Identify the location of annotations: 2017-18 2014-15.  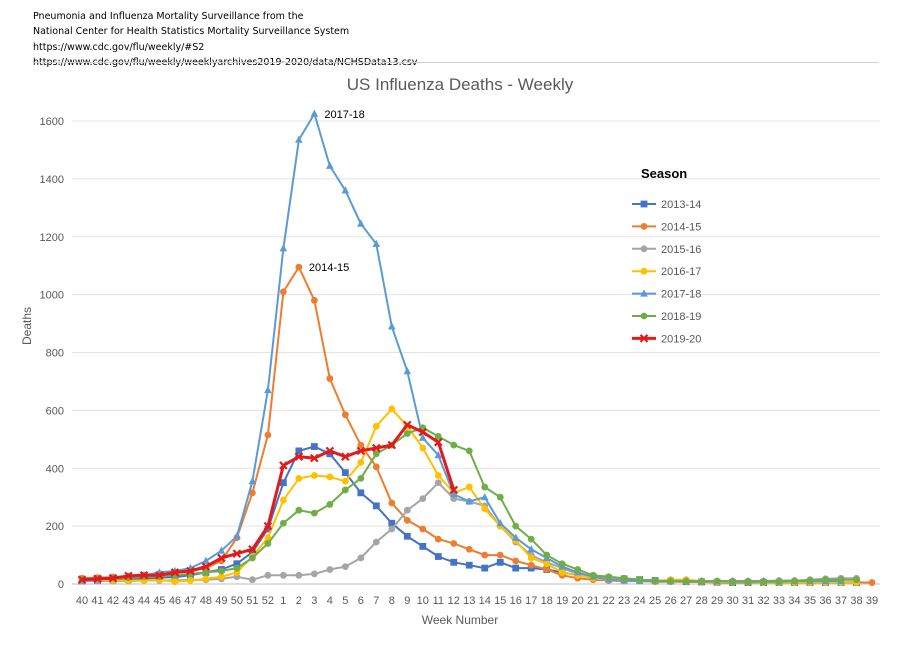
(337, 191).